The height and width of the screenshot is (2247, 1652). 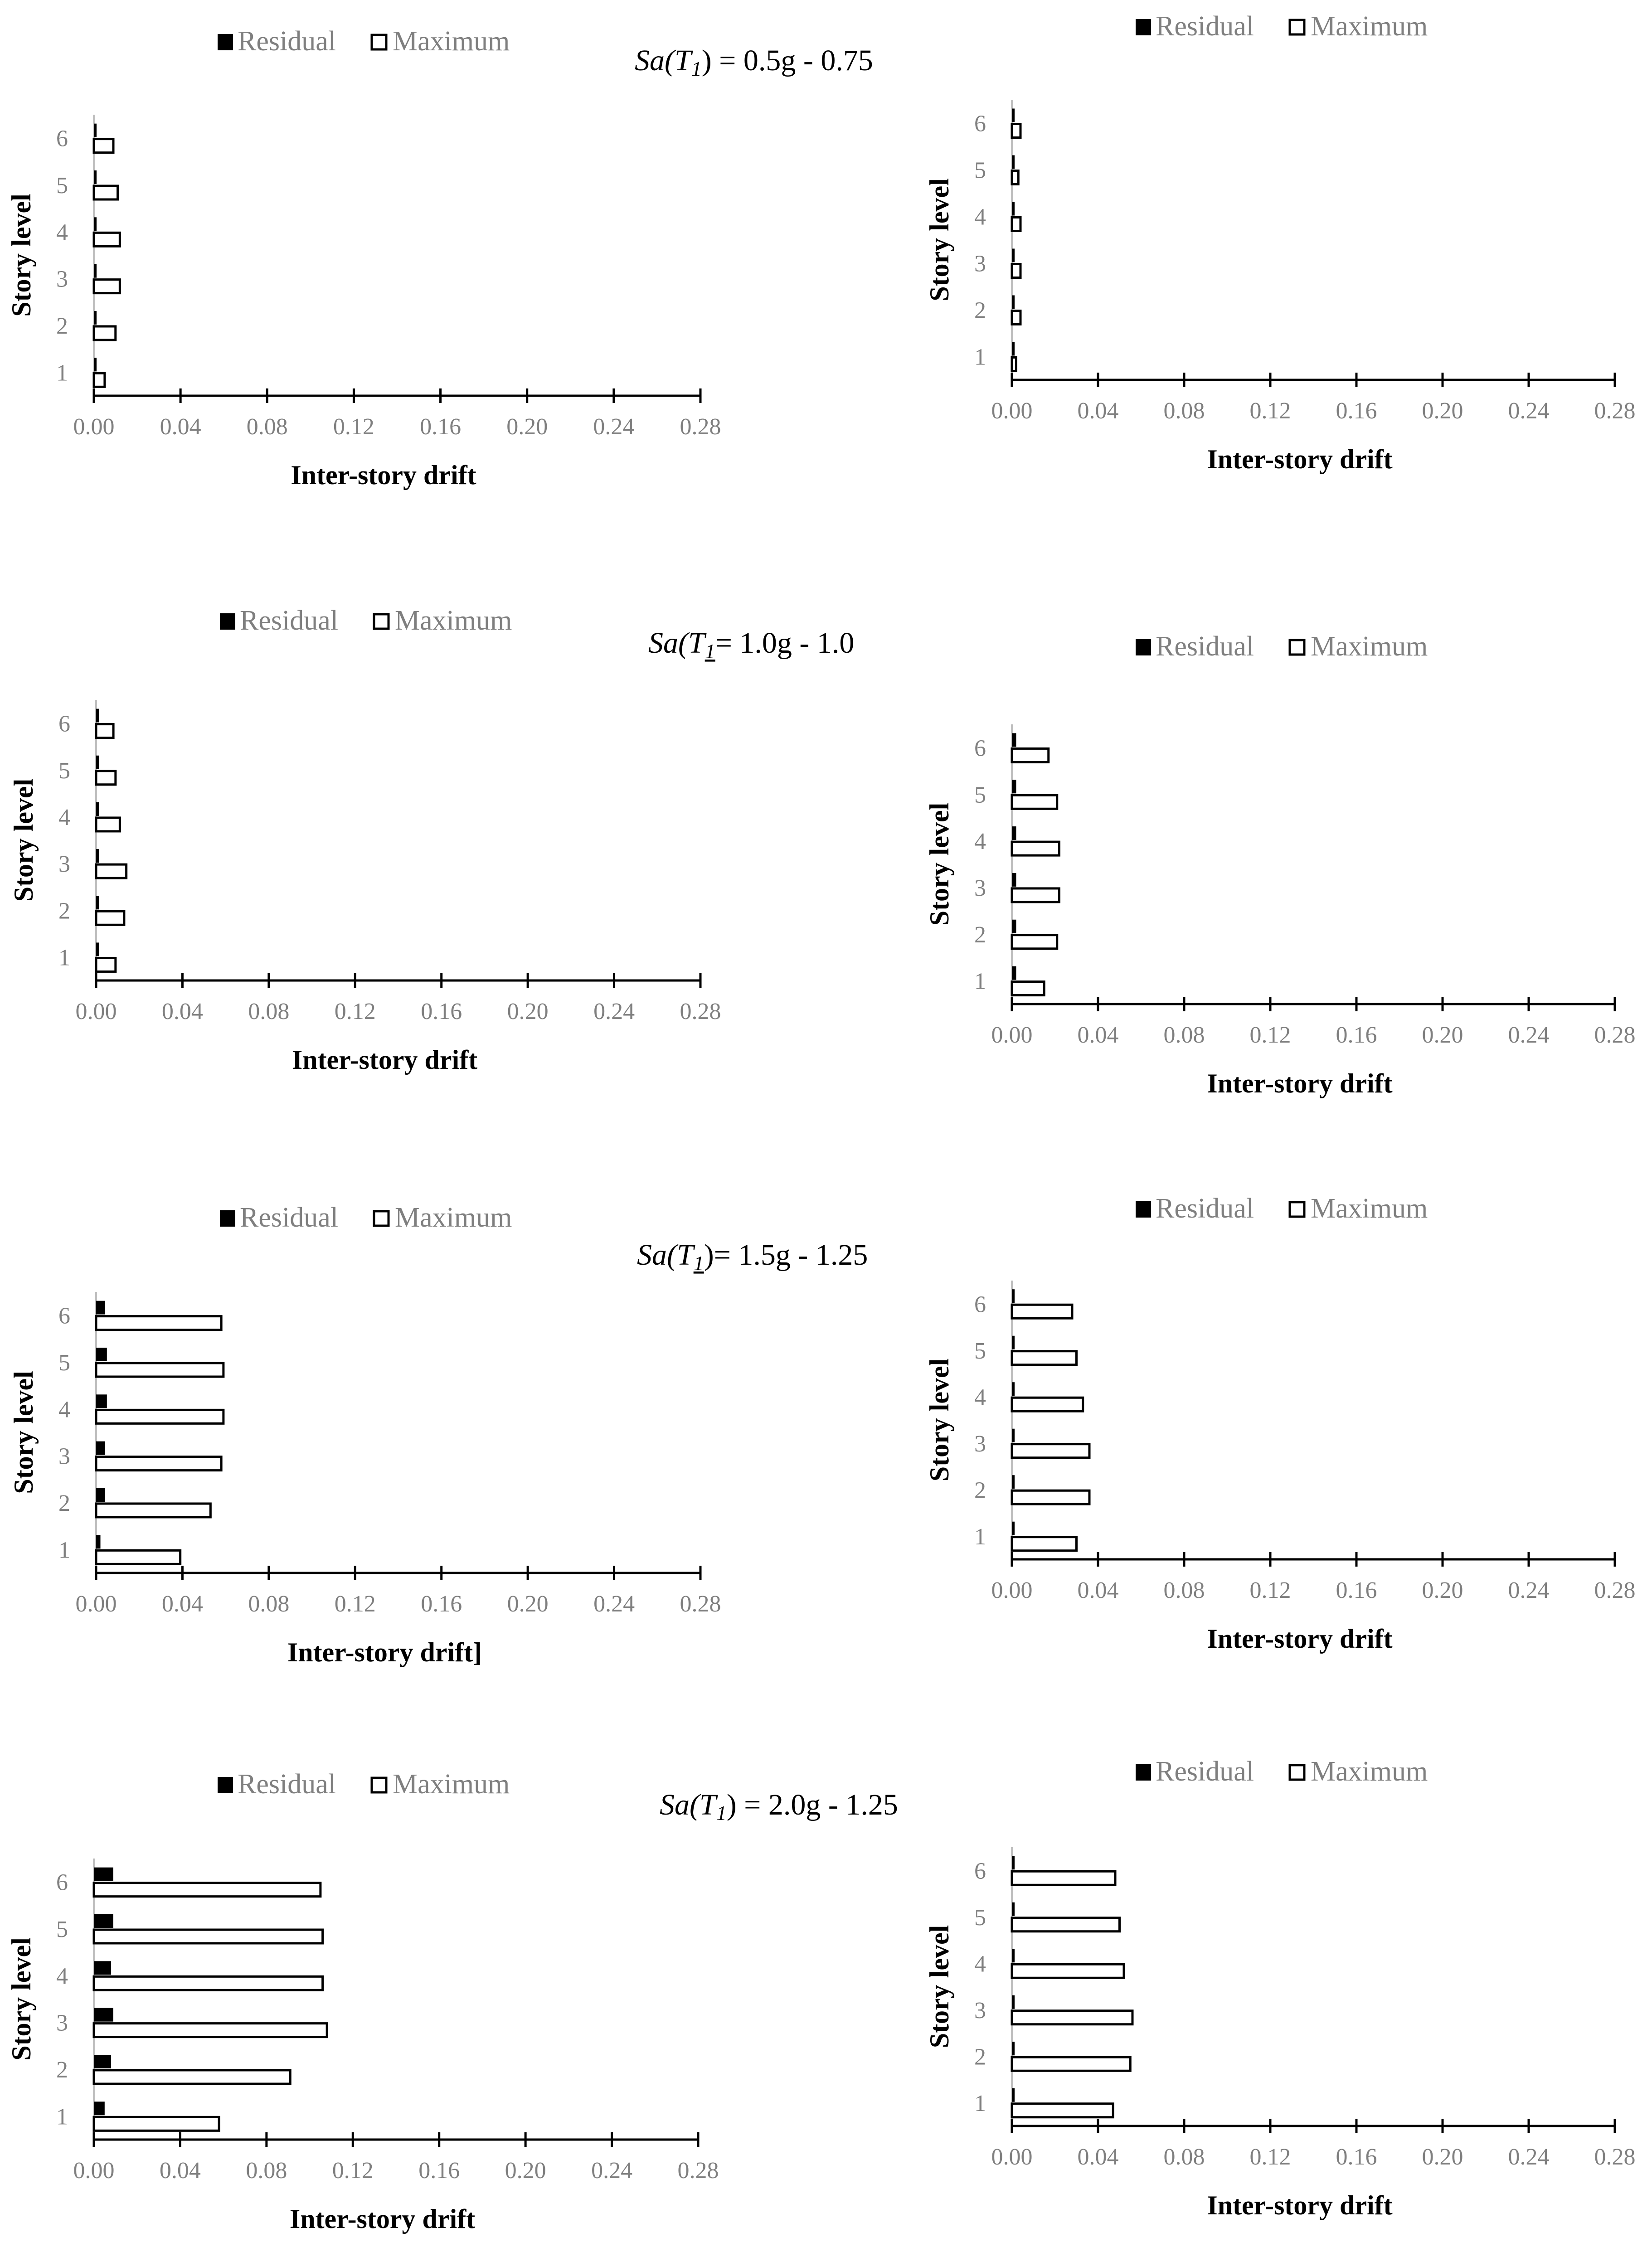 What do you see at coordinates (64, 1457) in the screenshot?
I see `chart-5-y-tick-label: 3` at bounding box center [64, 1457].